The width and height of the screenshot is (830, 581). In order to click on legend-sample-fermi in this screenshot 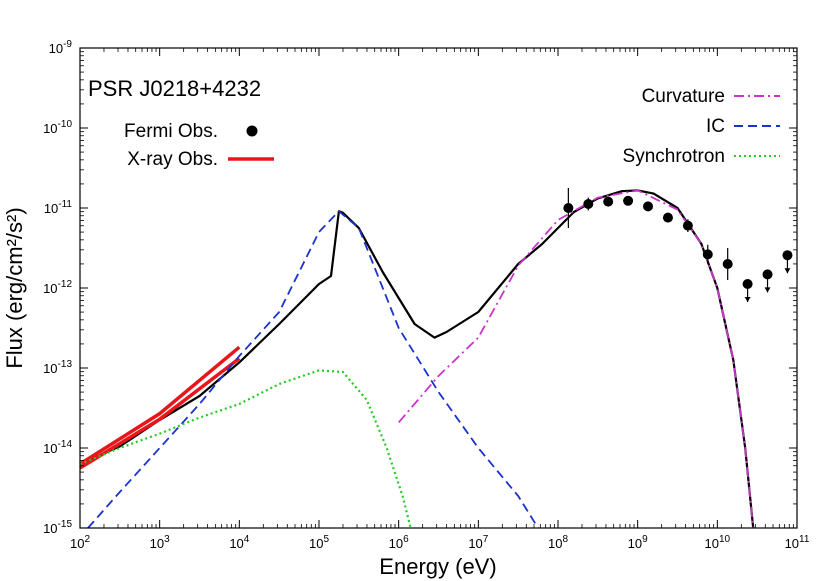, I will do `click(252, 131)`.